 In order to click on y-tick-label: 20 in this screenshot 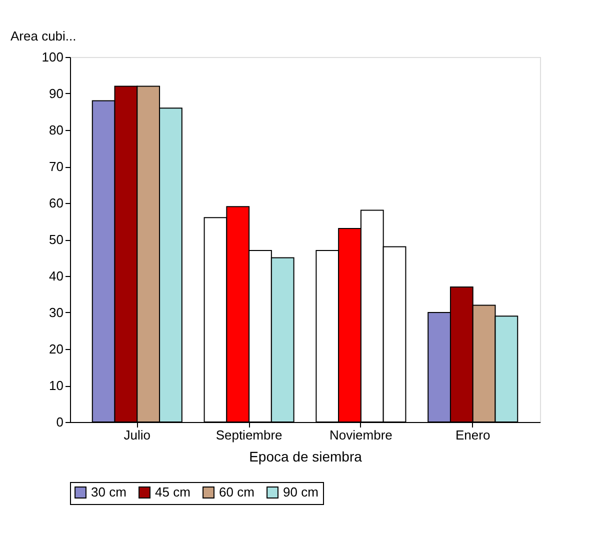, I will do `click(56, 349)`.